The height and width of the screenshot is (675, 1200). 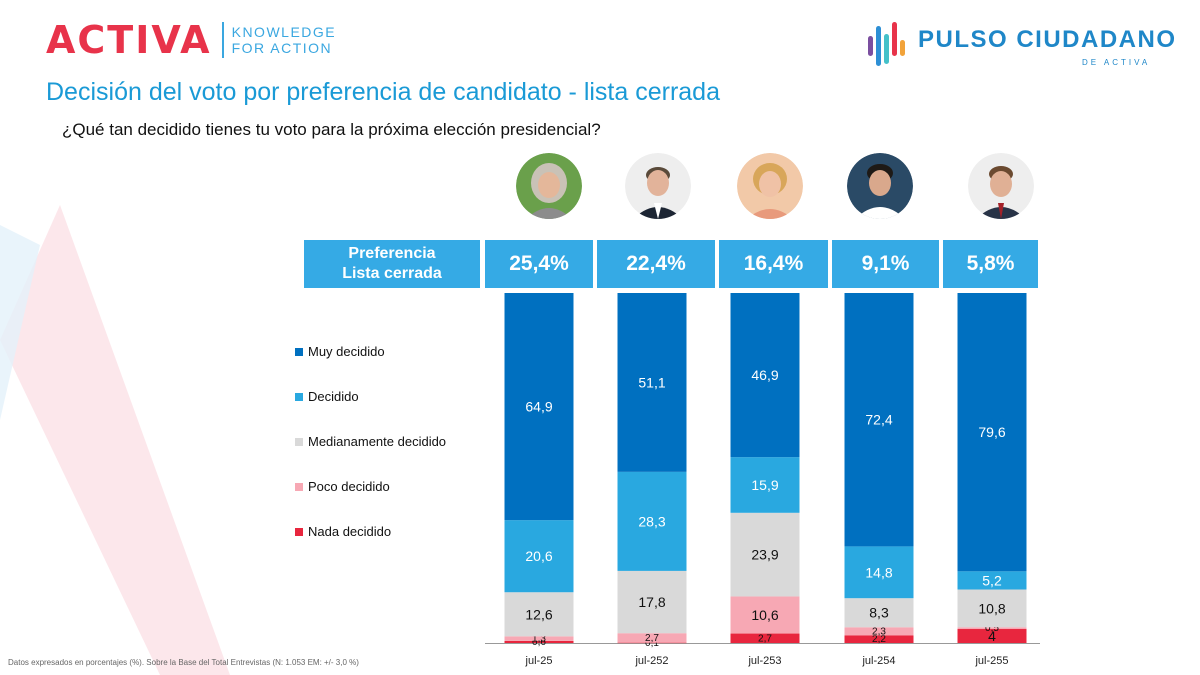 I want to click on preference-value-3: 16,4%, so click(x=773, y=264).